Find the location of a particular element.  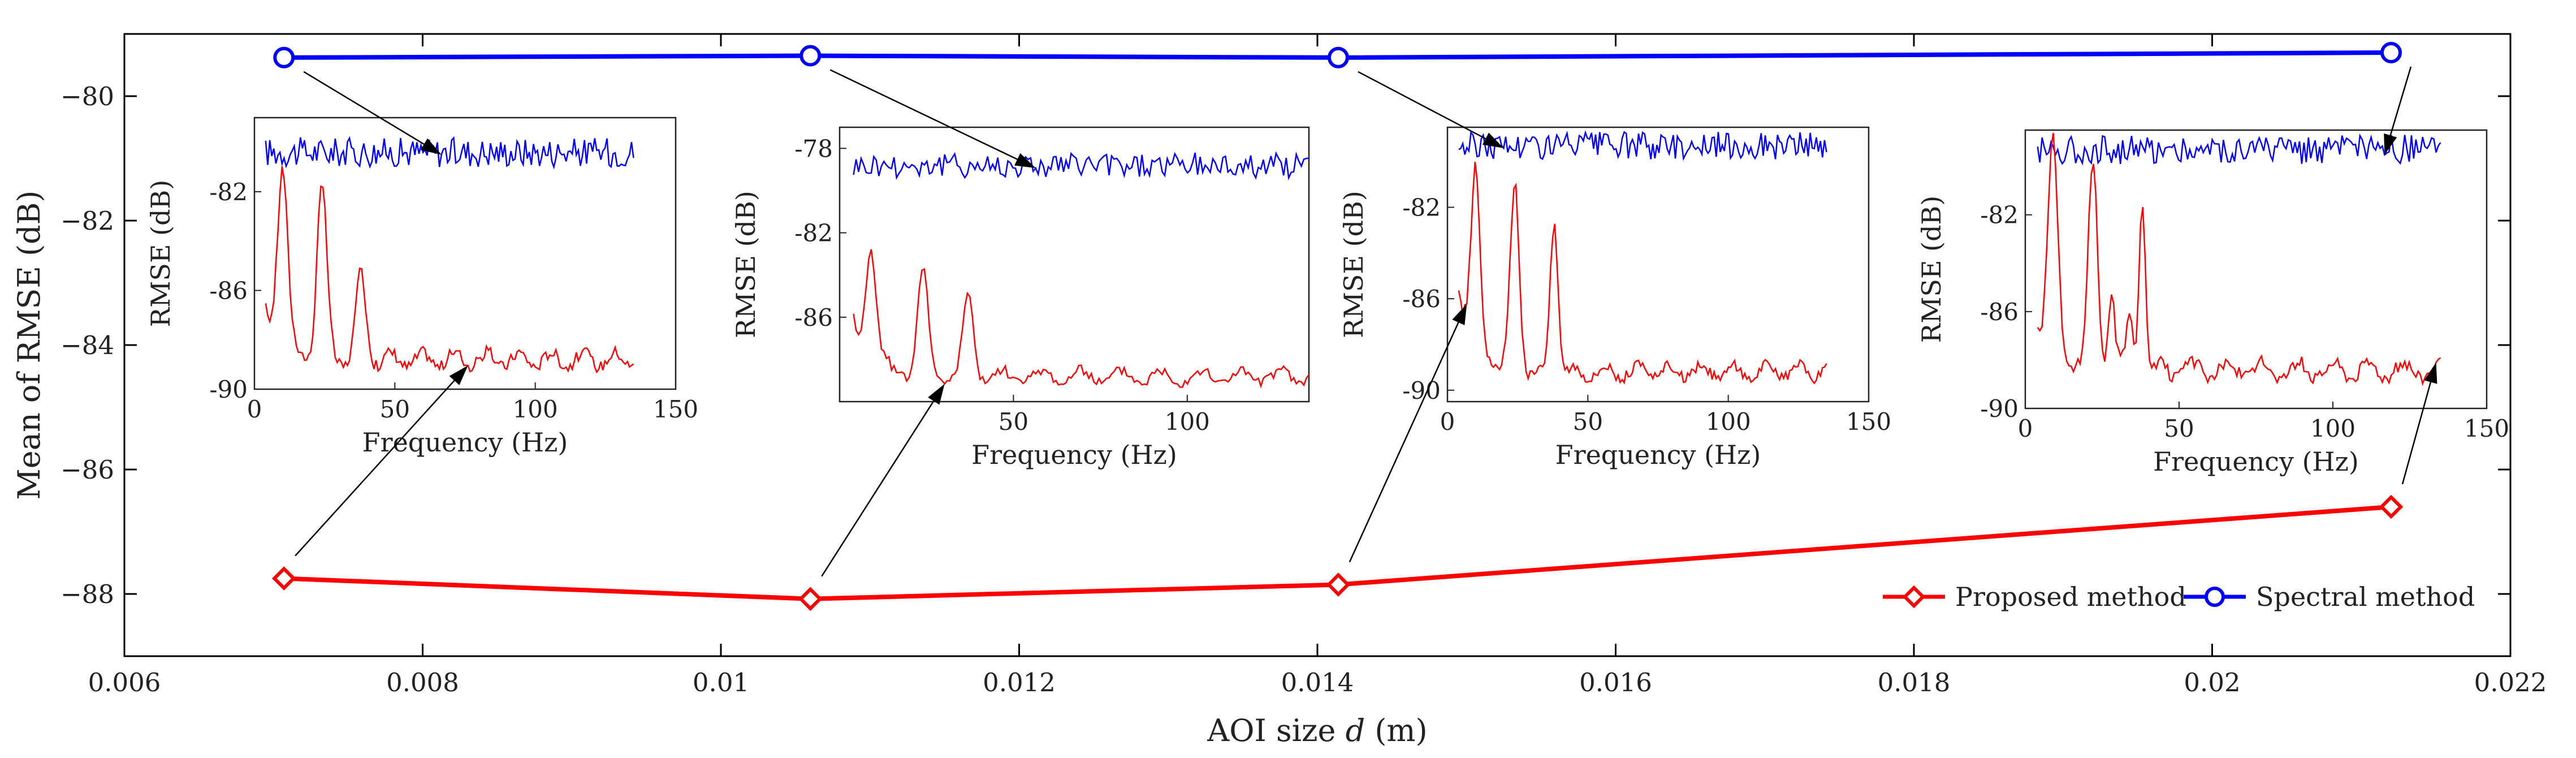

x-tick-label: 0.012 is located at coordinates (1019, 682).